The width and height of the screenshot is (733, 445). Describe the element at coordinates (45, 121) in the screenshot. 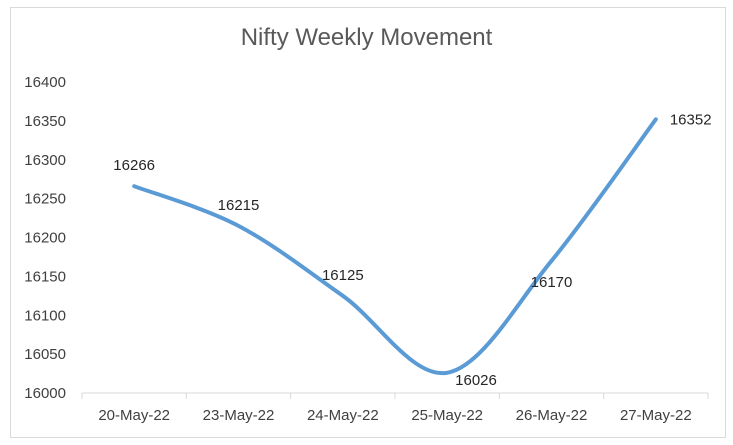

I see `y-tick-label: 16350` at that location.